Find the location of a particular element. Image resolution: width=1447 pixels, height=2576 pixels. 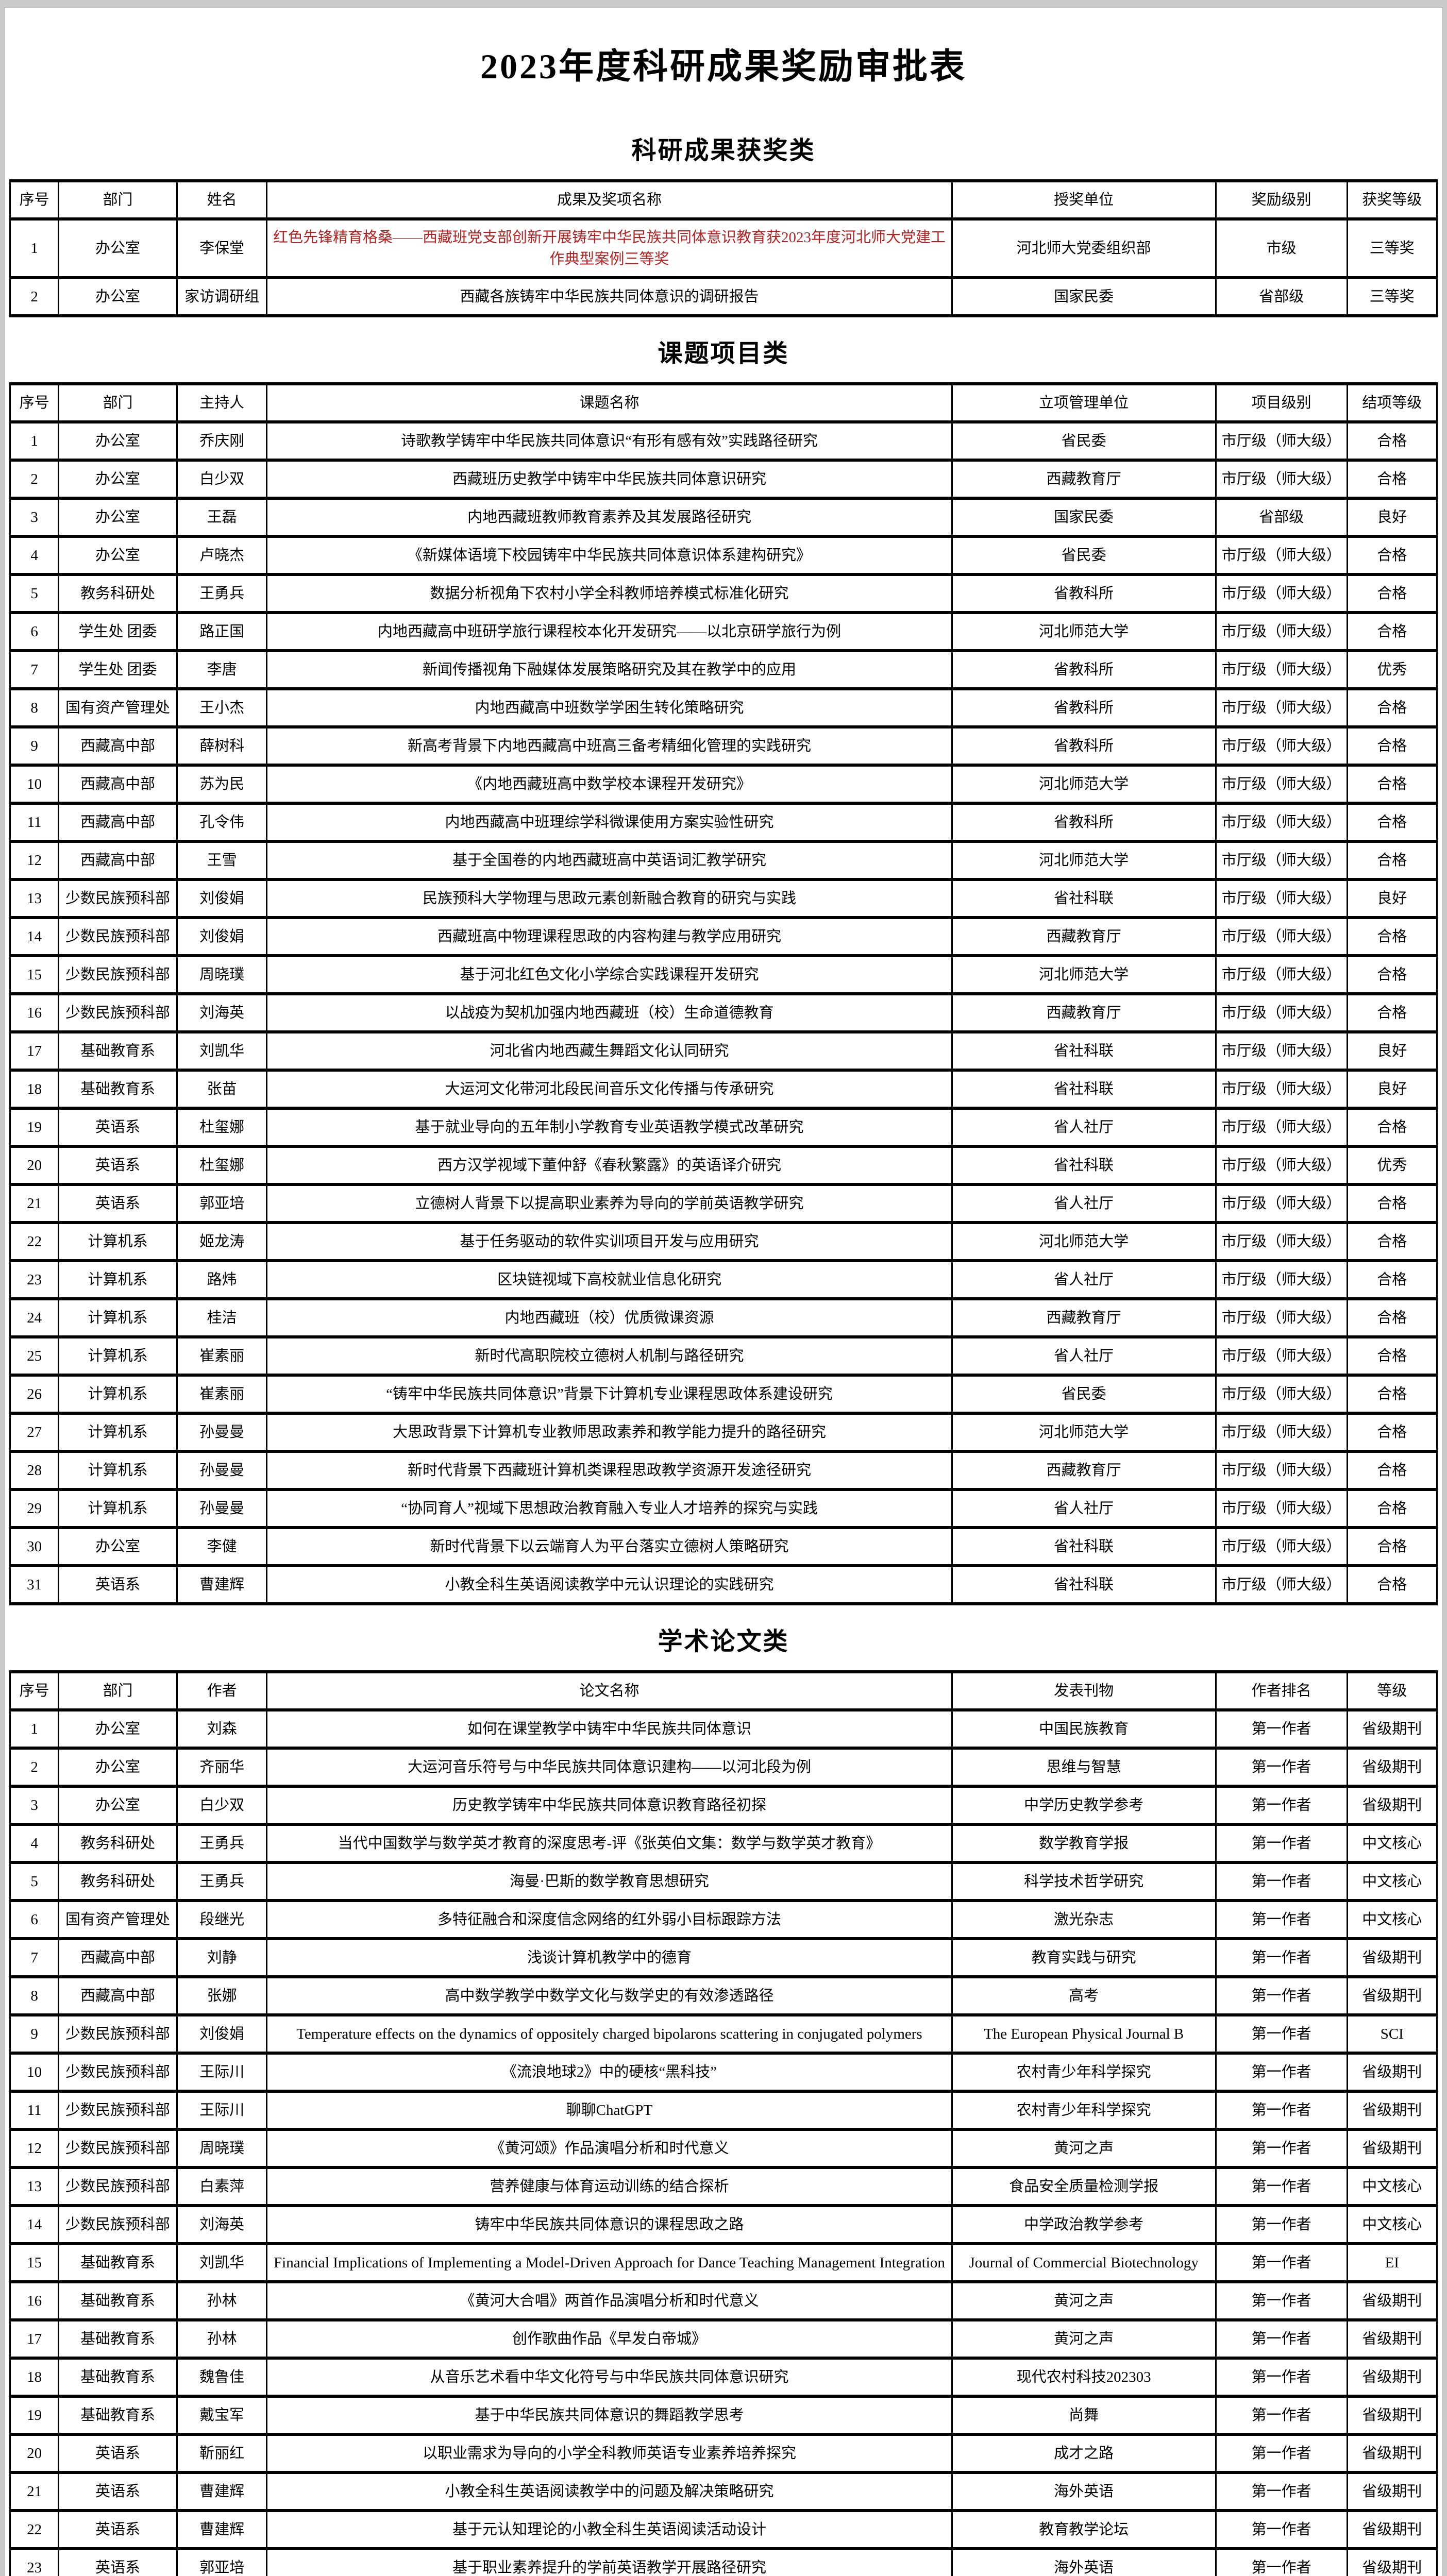

cell: 计算机系 is located at coordinates (118, 1242).